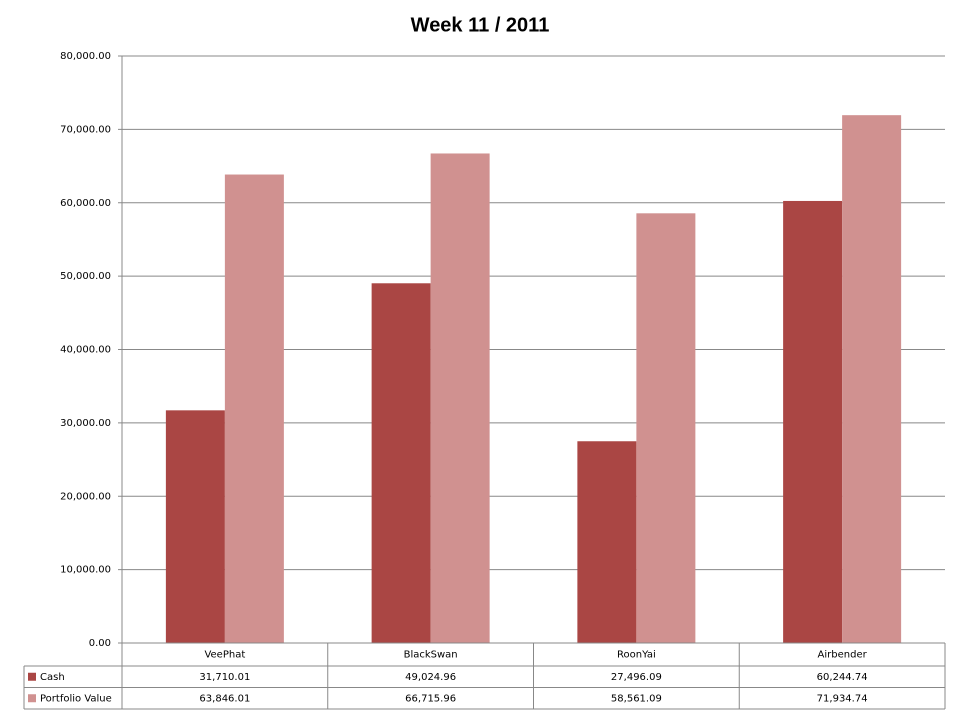 This screenshot has height=720, width=960. What do you see at coordinates (843, 655) in the screenshot?
I see `x-tick-label: Airbender` at bounding box center [843, 655].